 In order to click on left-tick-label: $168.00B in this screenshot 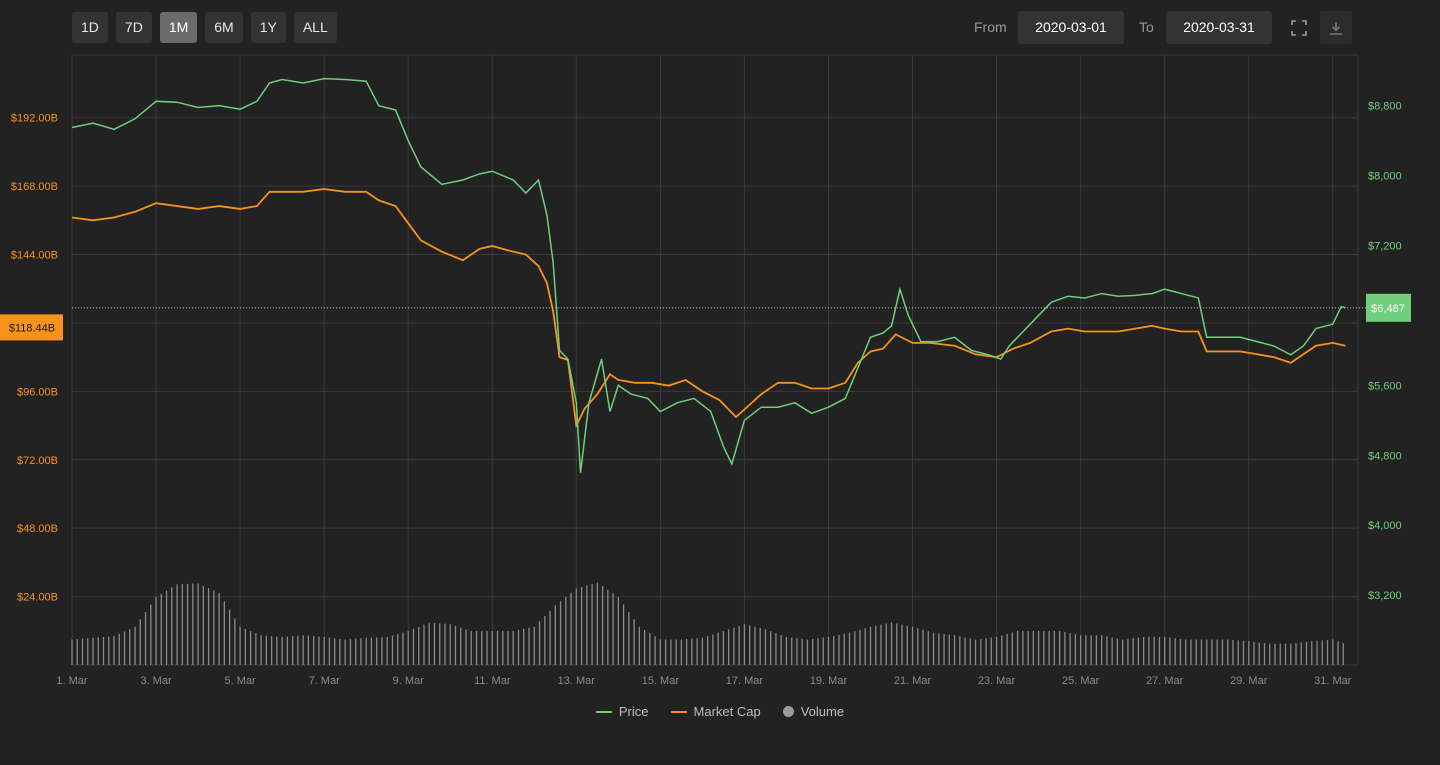, I will do `click(34, 187)`.